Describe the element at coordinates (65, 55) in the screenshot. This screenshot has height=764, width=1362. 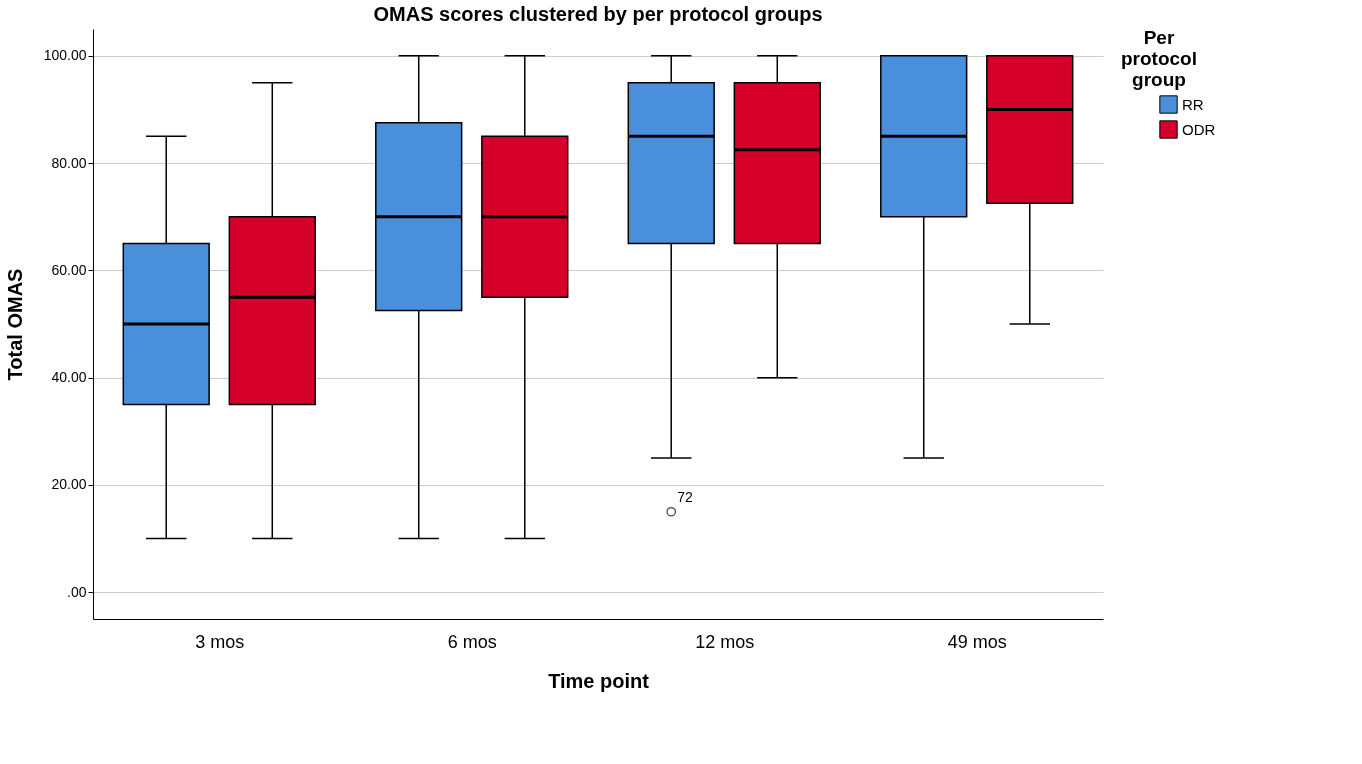
I see `y-tick-label: 100.00` at that location.